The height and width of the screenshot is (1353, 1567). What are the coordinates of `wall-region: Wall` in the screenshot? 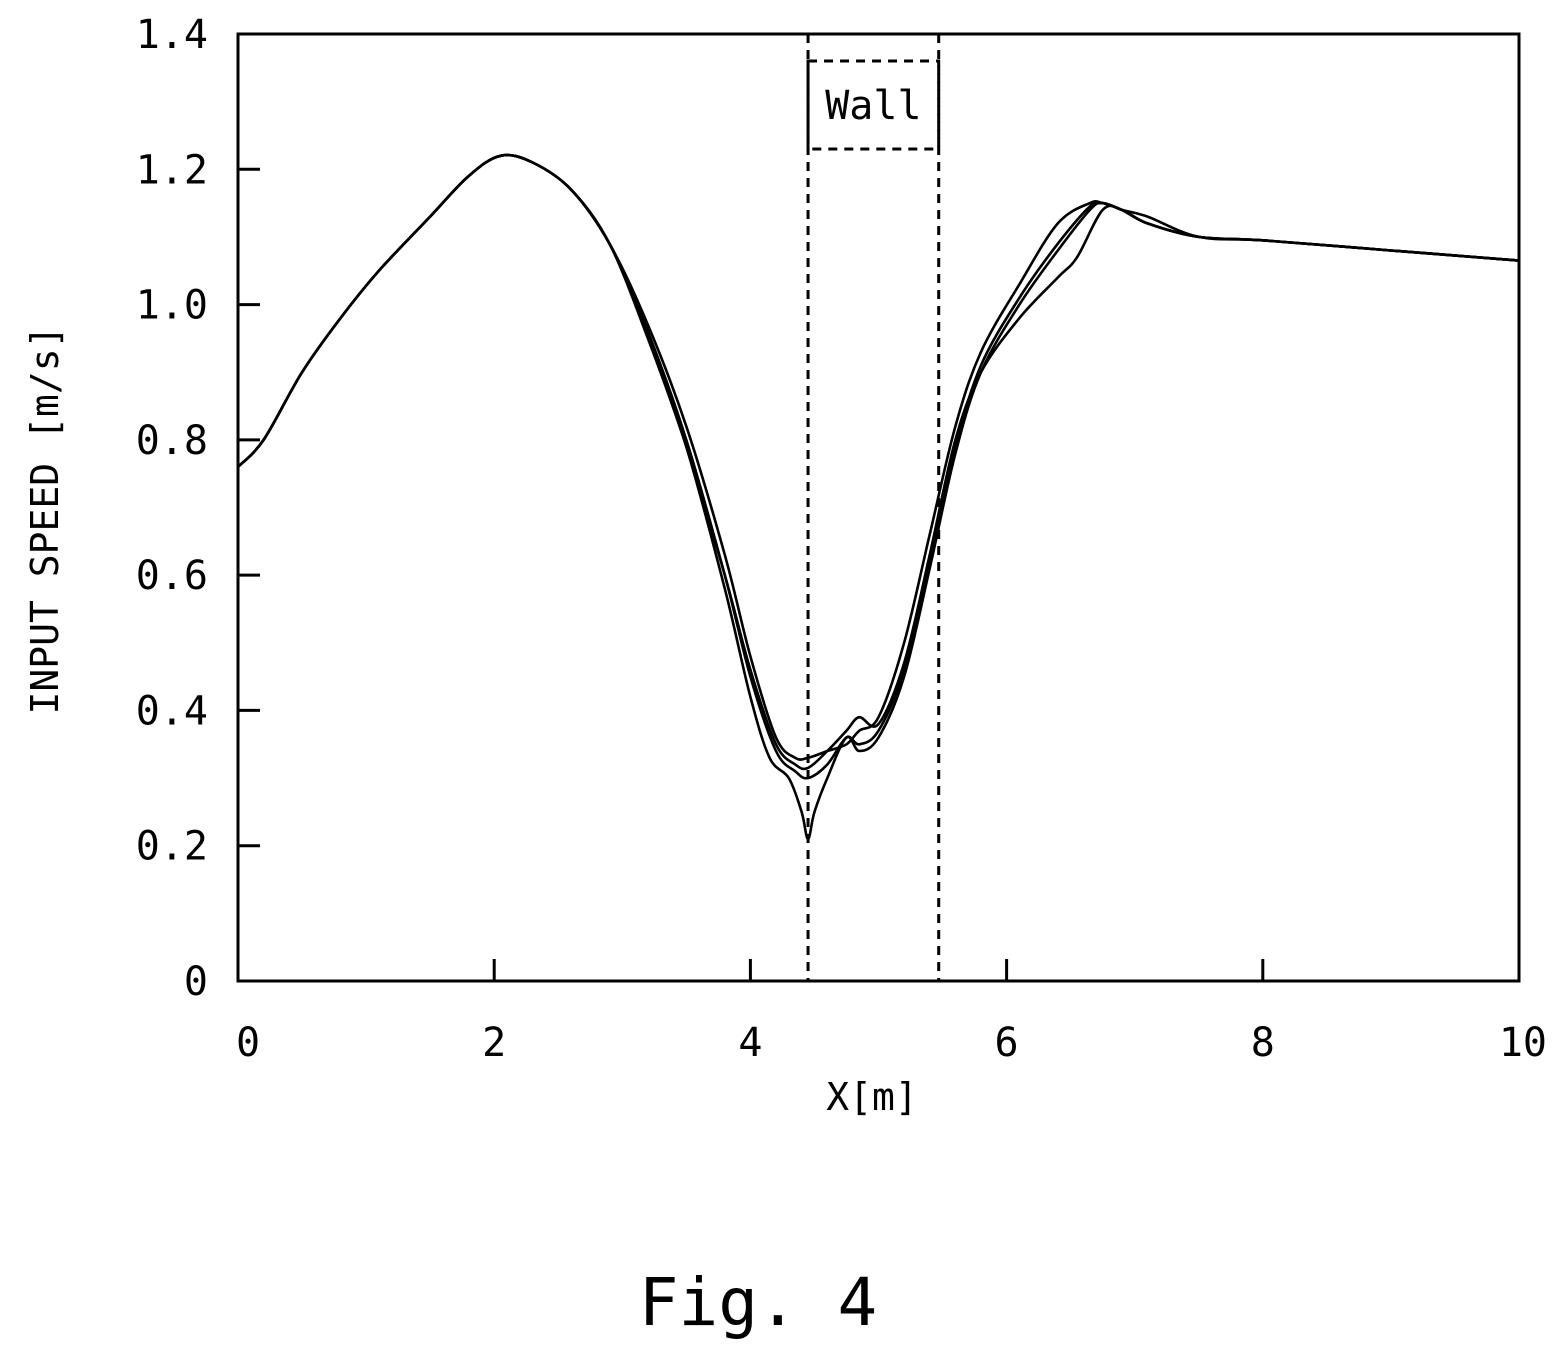 It's located at (873, 507).